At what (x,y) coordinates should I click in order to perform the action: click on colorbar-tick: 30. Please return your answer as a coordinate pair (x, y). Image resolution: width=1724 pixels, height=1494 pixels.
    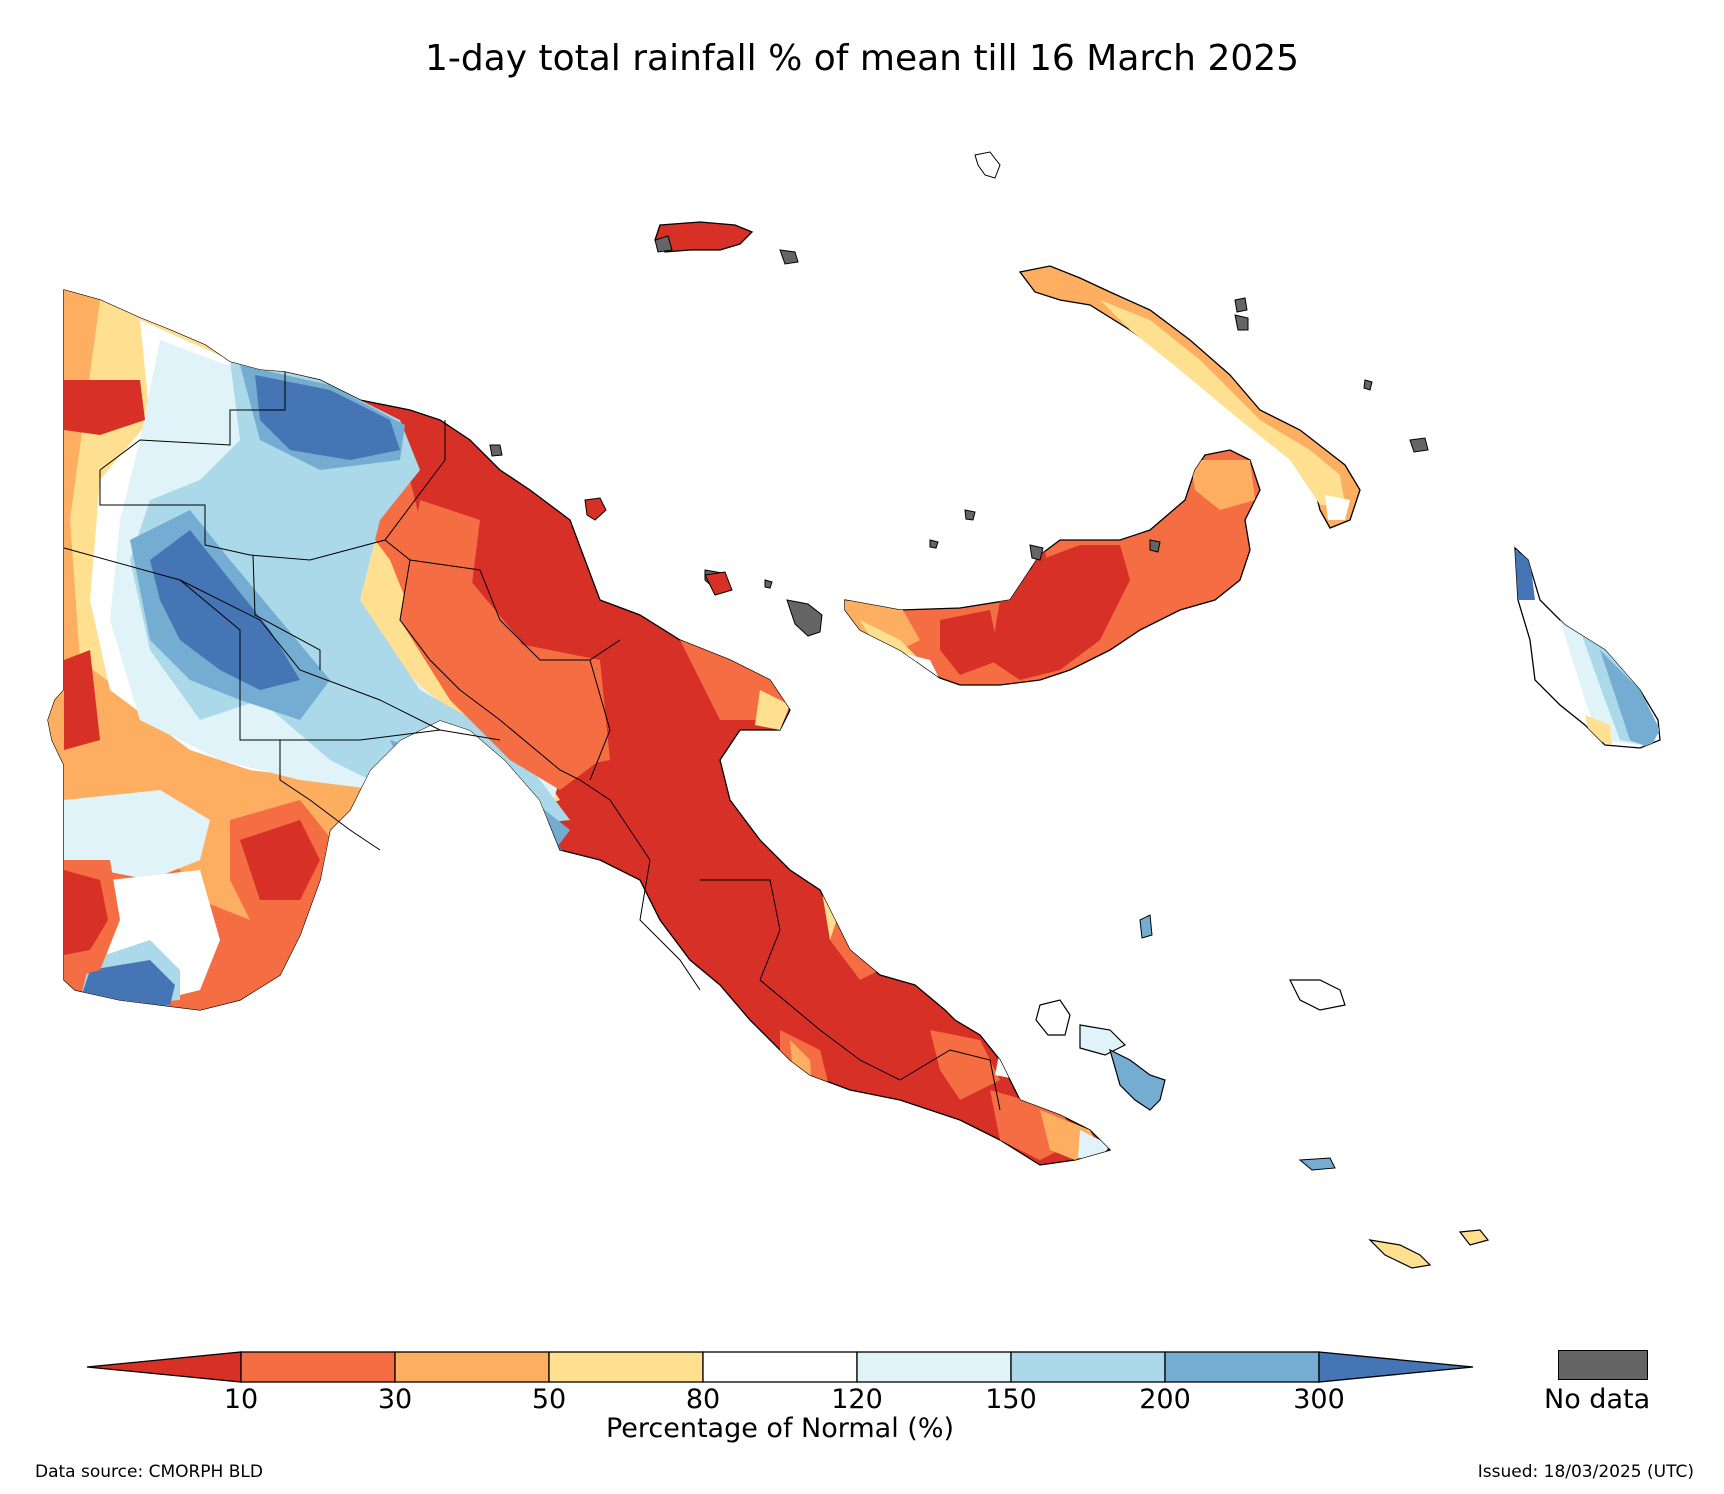
    Looking at the image, I should click on (395, 1399).